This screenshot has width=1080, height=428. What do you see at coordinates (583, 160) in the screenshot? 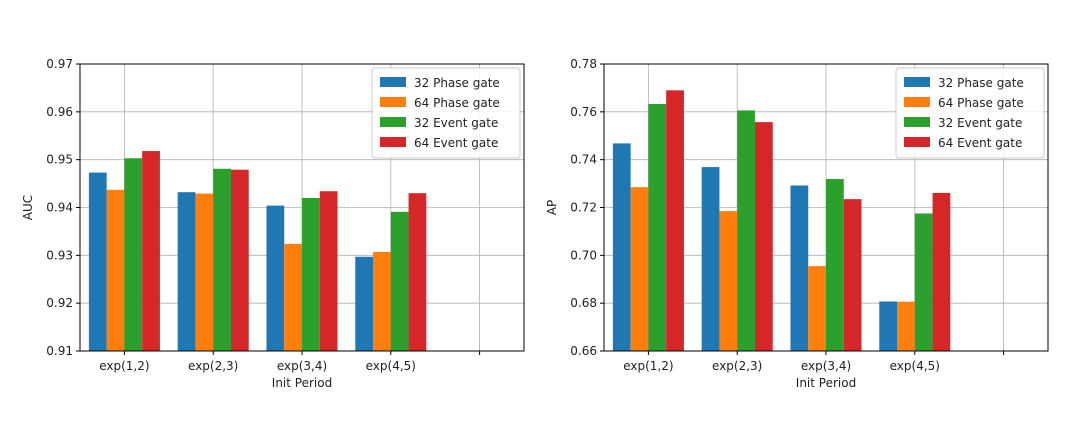
I see `y-tick-label: 0.74` at bounding box center [583, 160].